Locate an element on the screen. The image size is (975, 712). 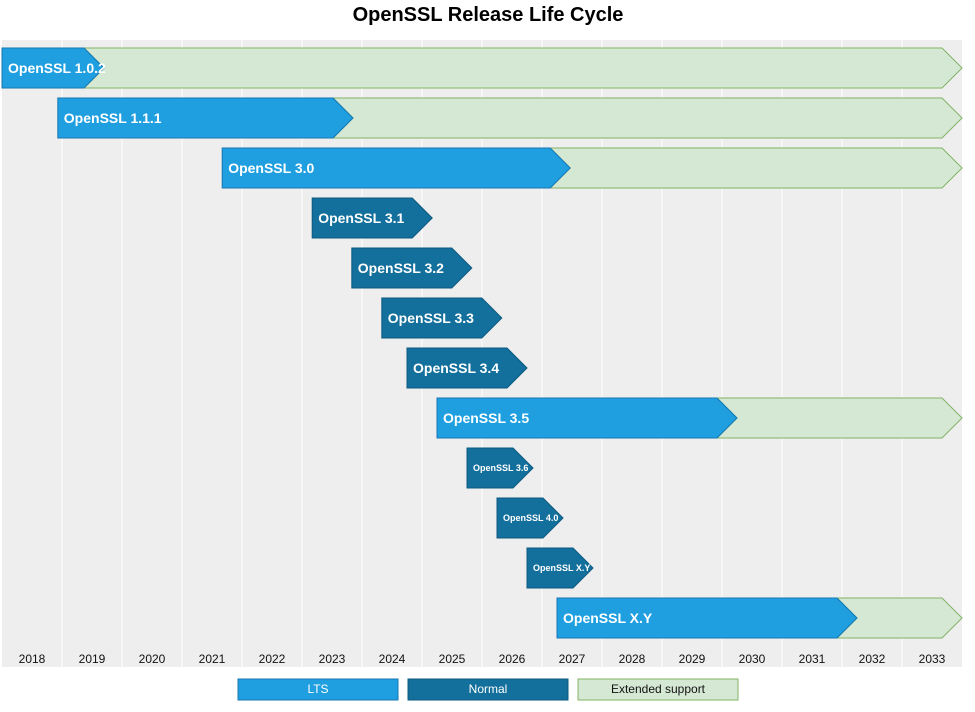
release-label: OpenSSL 3.3 is located at coordinates (431, 318).